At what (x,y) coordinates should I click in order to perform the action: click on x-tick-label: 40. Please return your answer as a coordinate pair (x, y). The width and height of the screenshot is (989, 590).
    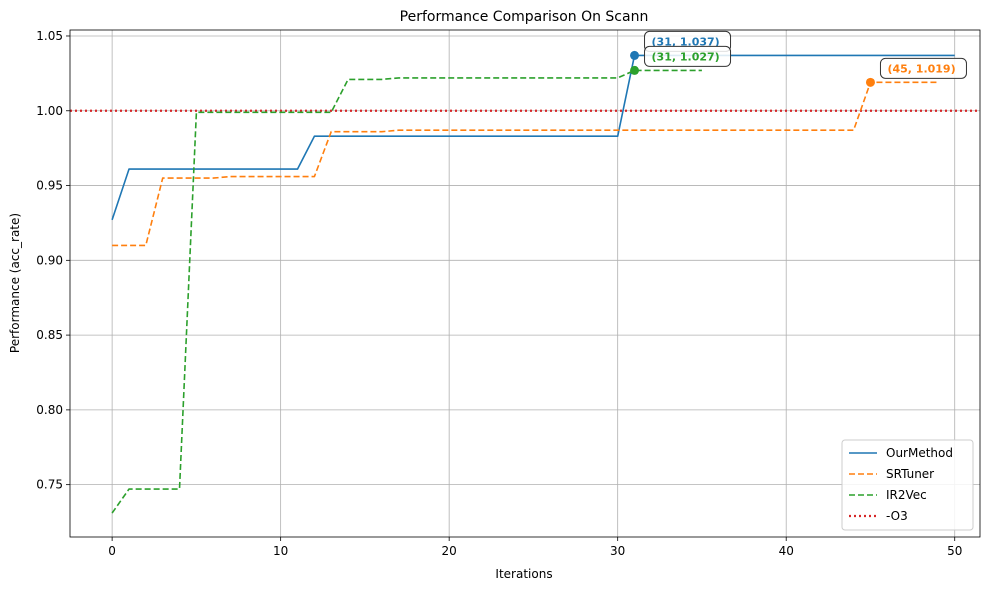
    Looking at the image, I should click on (786, 551).